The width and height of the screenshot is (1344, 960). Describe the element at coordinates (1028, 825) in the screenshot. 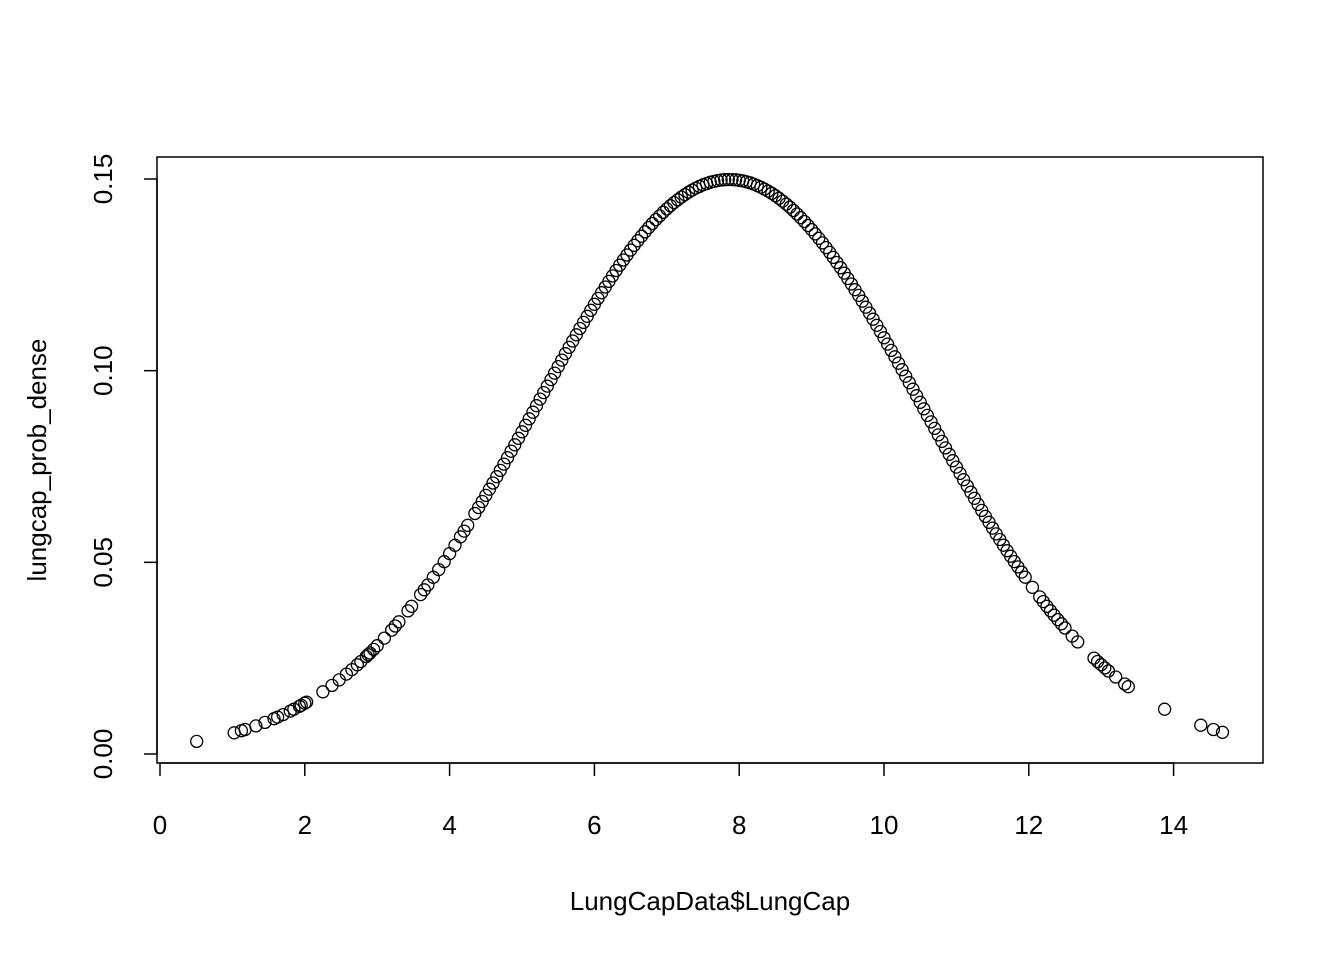

I see `x-tick-label: 12` at that location.